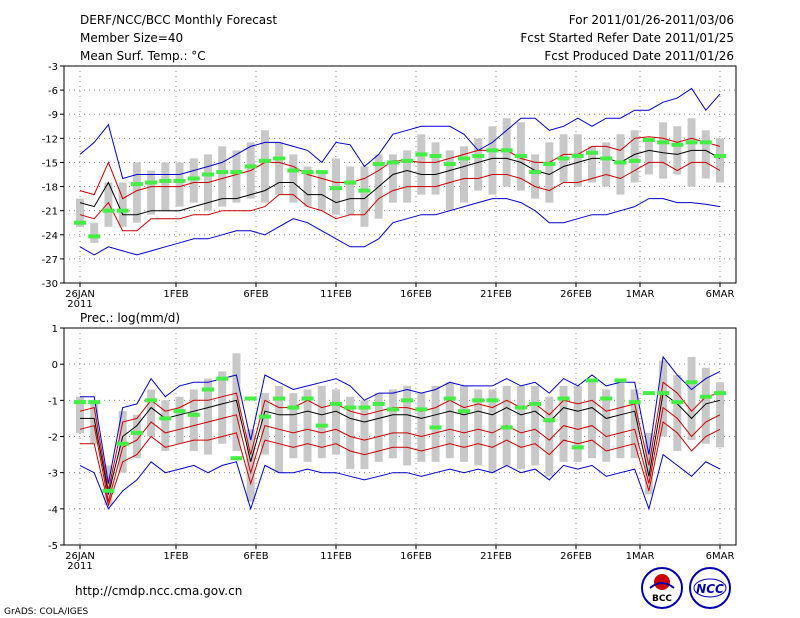  What do you see at coordinates (53, 438) in the screenshot?
I see `y-tick-label: -2` at bounding box center [53, 438].